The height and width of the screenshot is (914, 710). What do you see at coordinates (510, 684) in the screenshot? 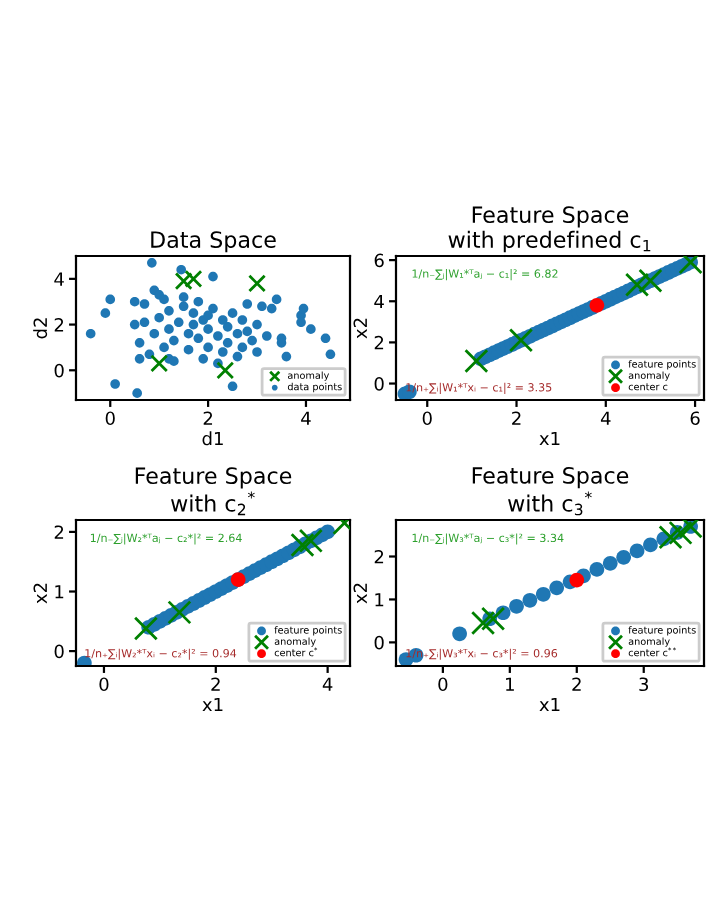
I see `x-tick-label: 1` at bounding box center [510, 684].